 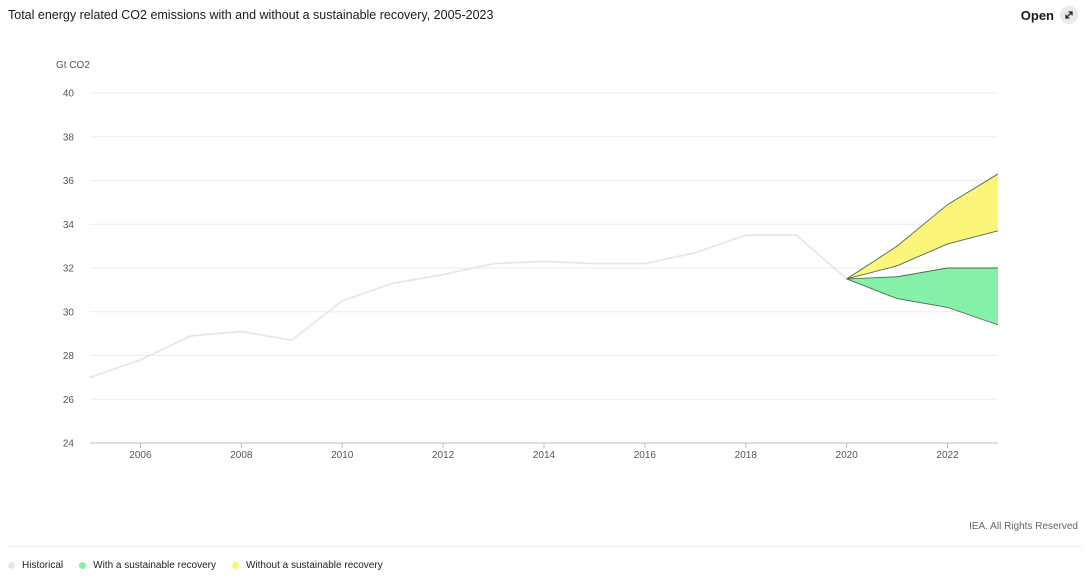 What do you see at coordinates (1069, 15) in the screenshot?
I see `expand-icon` at bounding box center [1069, 15].